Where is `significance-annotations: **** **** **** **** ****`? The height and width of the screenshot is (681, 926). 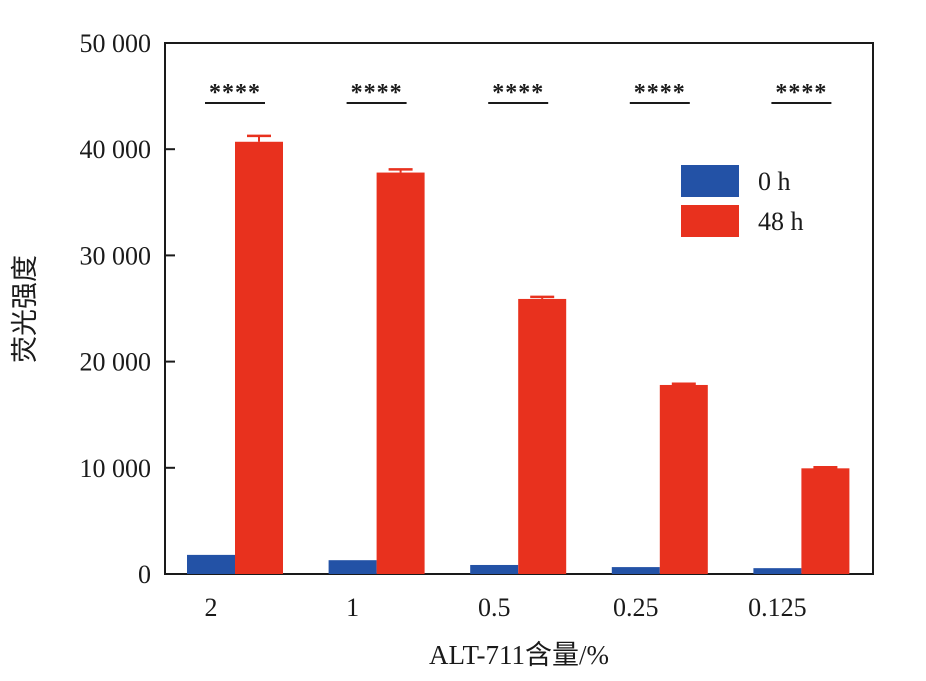
significance-annotations: **** **** **** **** **** is located at coordinates (518, 93).